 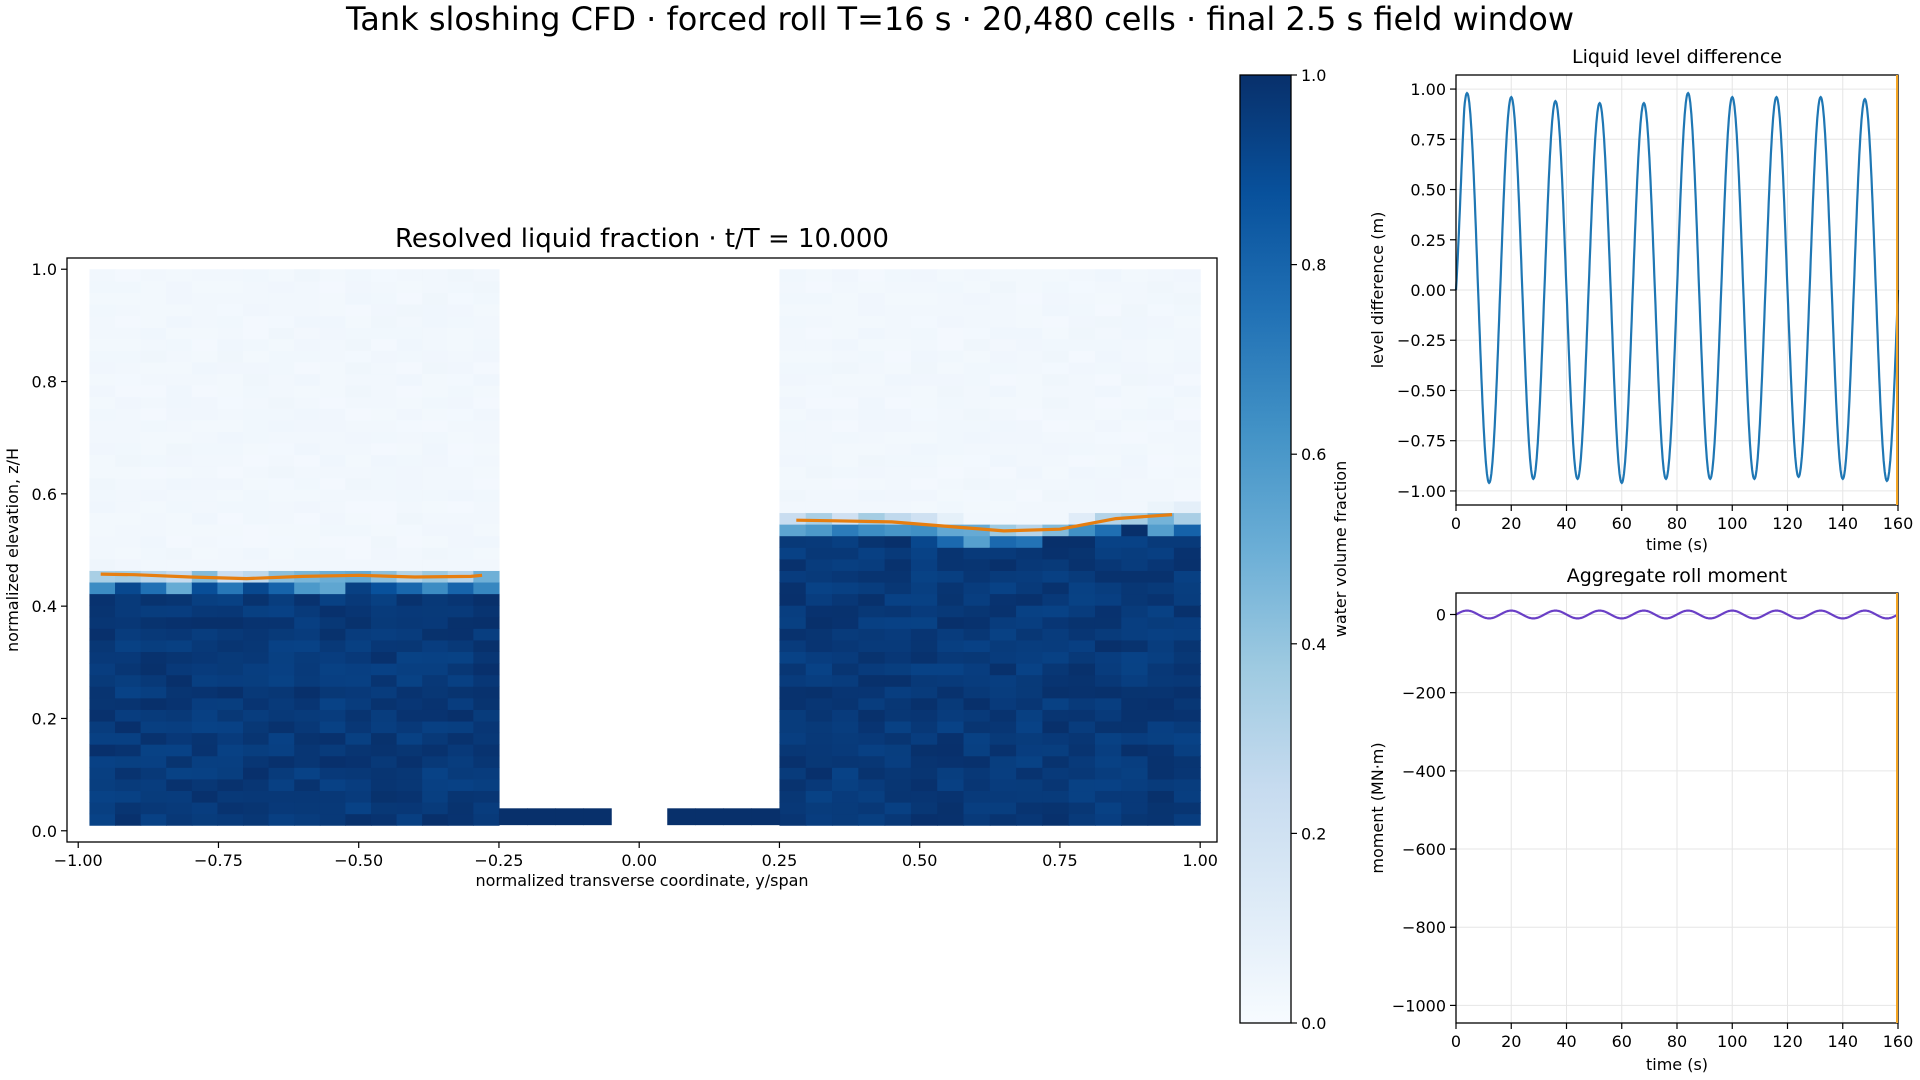 What do you see at coordinates (44, 718) in the screenshot?
I see `field-y-tick-label: 0.2` at bounding box center [44, 718].